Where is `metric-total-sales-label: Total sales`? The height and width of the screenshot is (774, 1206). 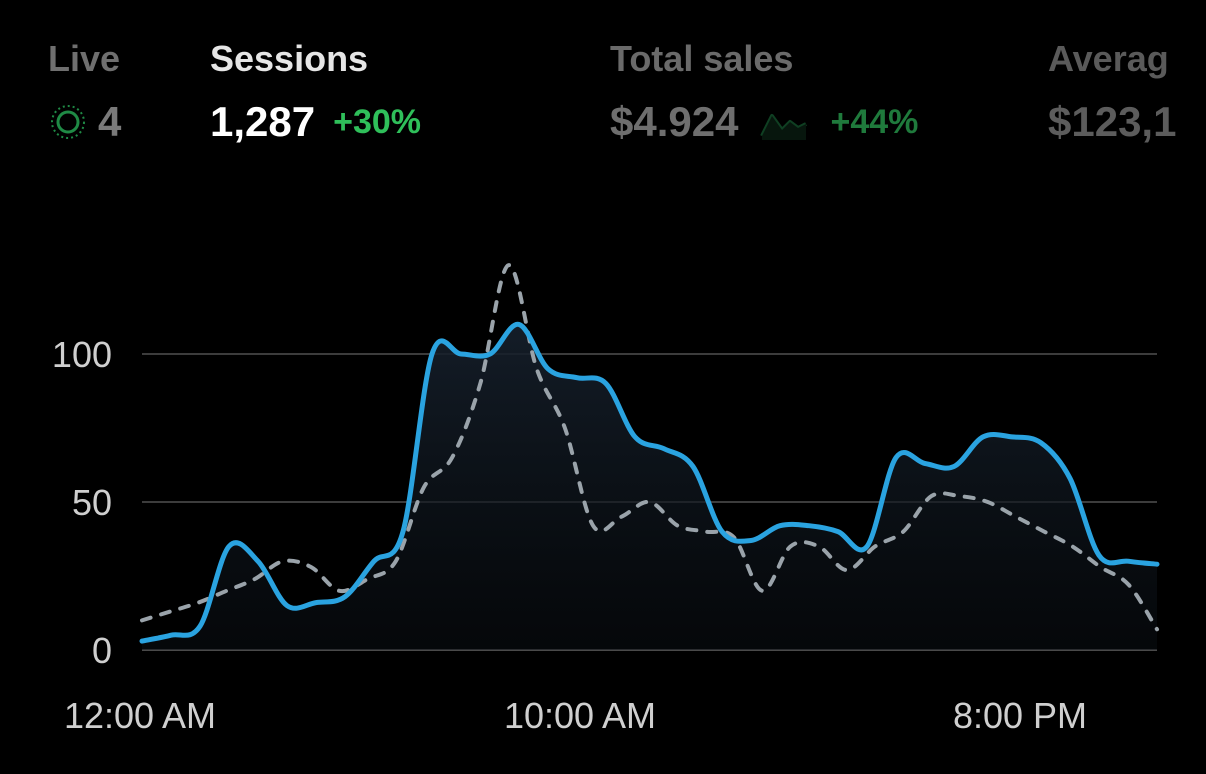
metric-total-sales-label: Total sales is located at coordinates (702, 58).